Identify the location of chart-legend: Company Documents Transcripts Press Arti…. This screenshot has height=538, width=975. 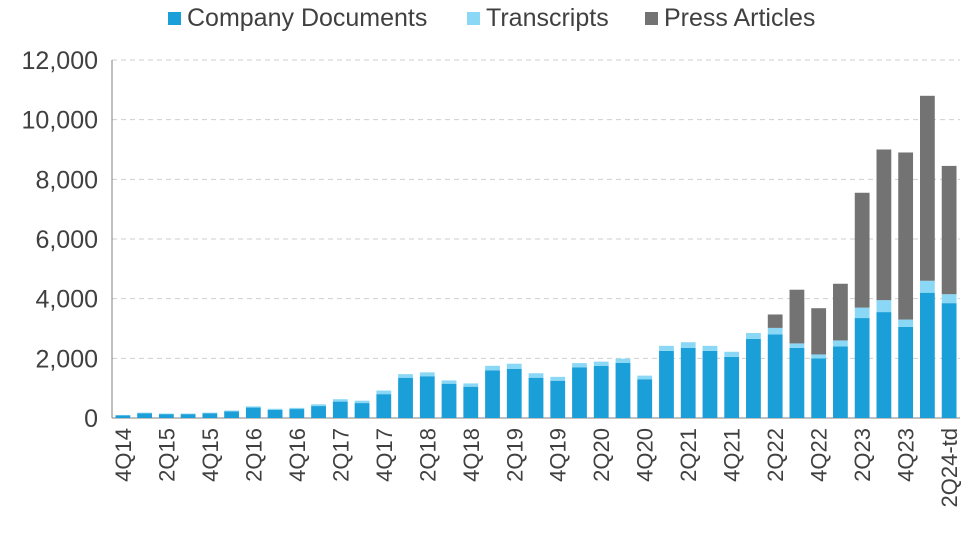
(487, 19).